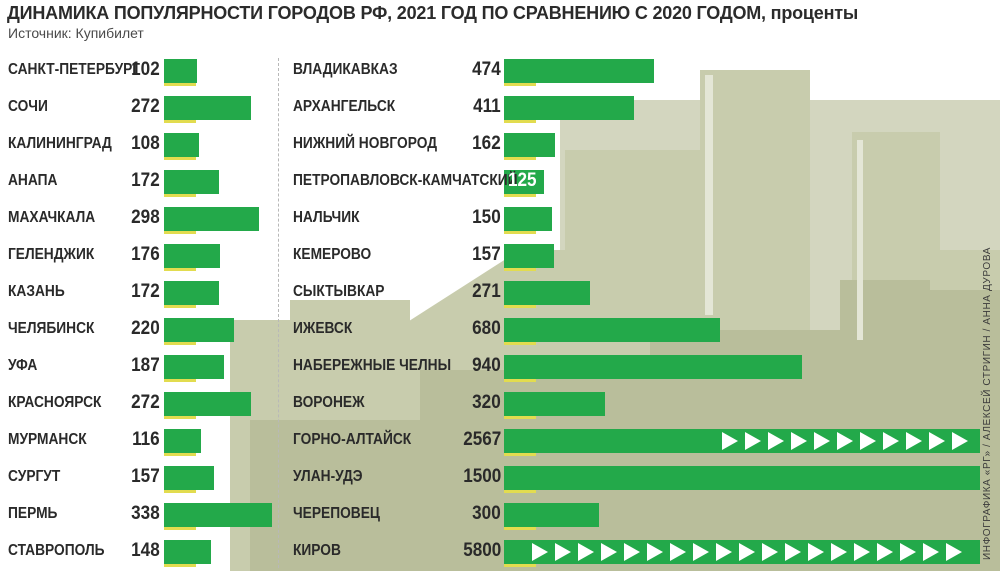 This screenshot has width=1000, height=571. I want to click on category-label: СТАВРОПОЛЬ, so click(56, 550).